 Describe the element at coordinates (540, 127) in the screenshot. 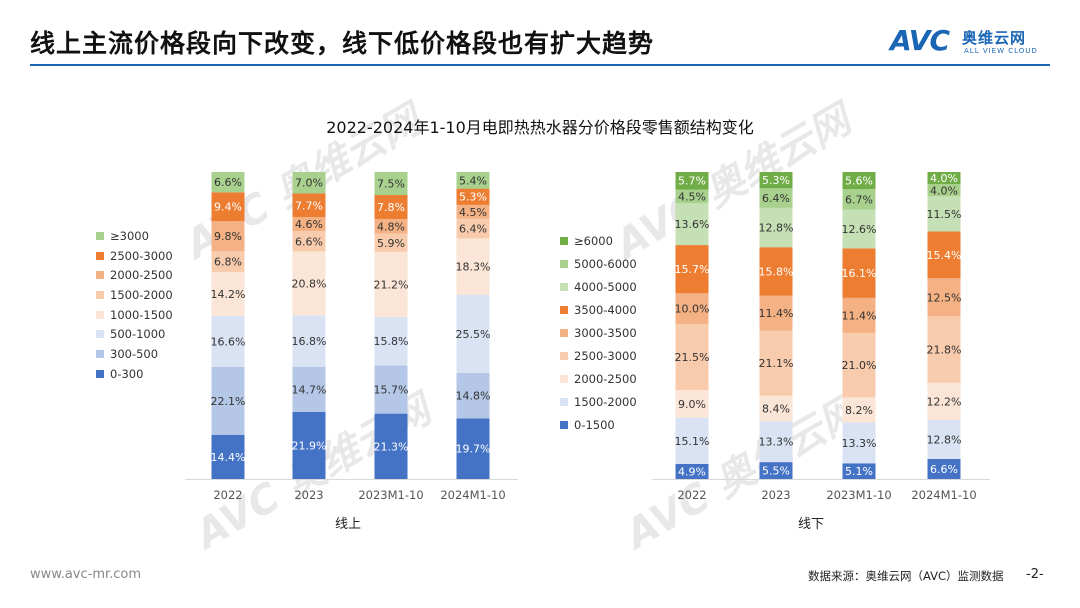

I see `chart-title: 2022-2024年1-10月电即热热水器分价格段零售额结构变化` at that location.